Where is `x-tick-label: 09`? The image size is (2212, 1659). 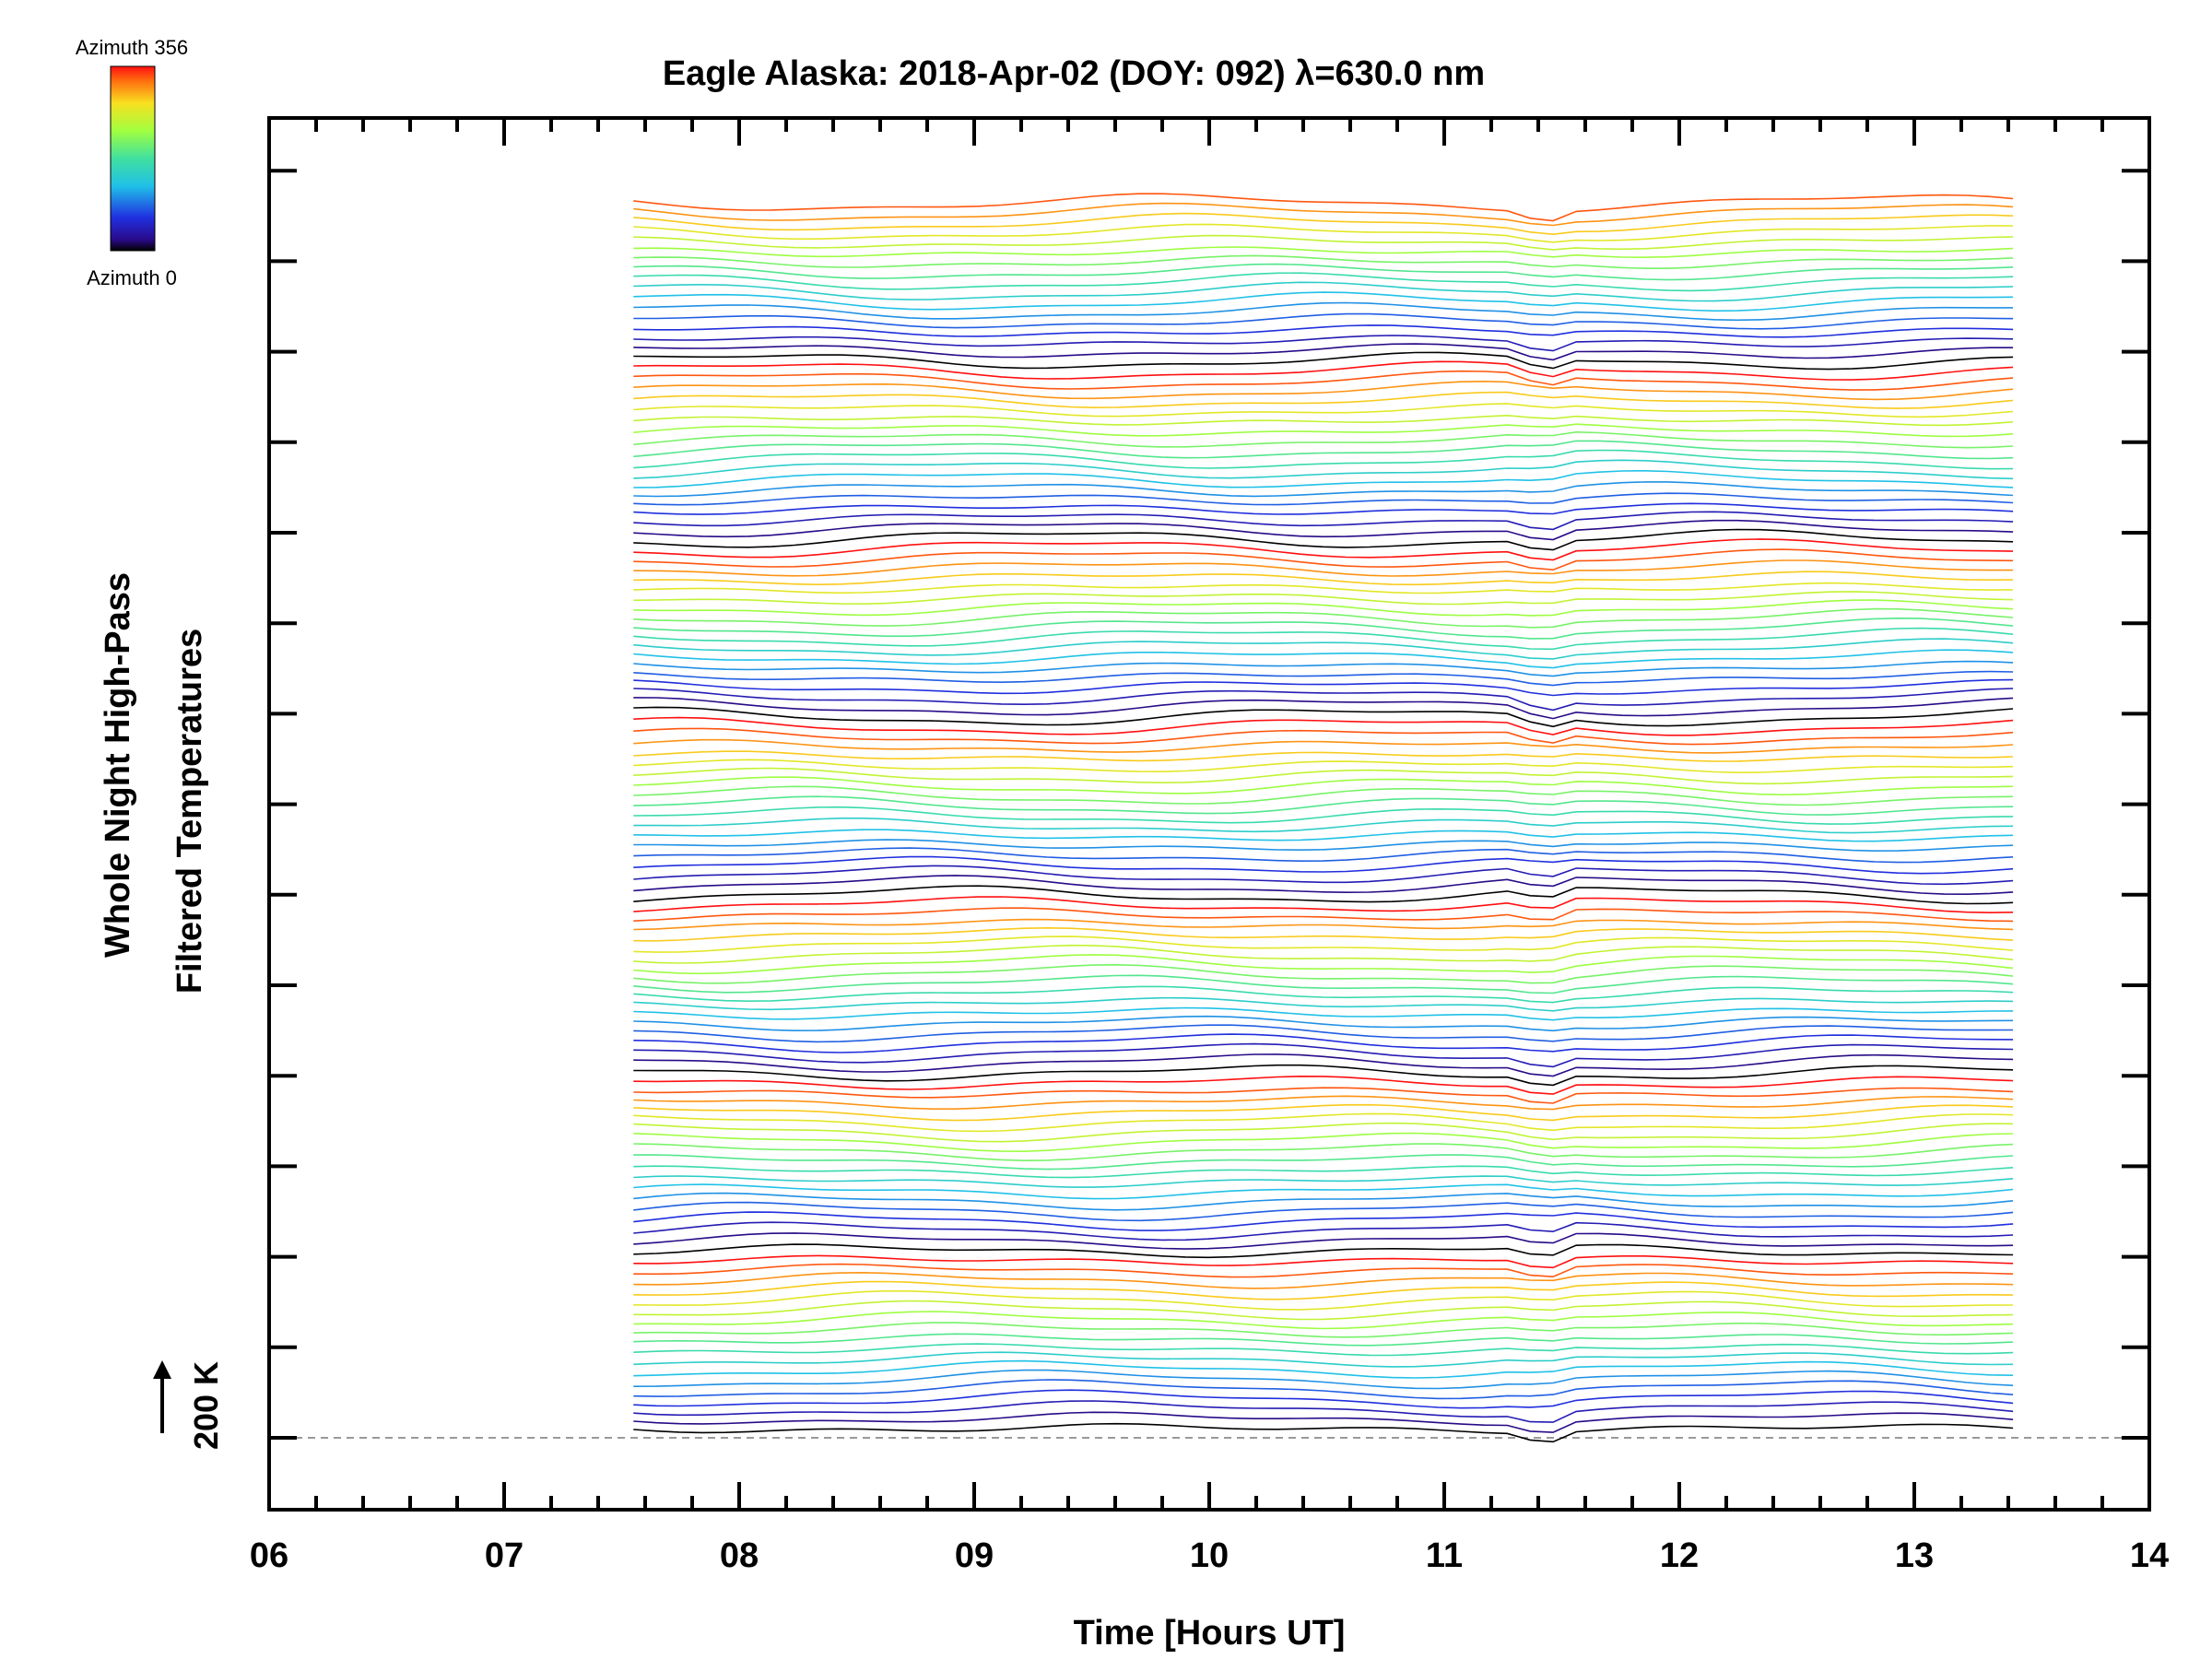
x-tick-label: 09 is located at coordinates (974, 1555).